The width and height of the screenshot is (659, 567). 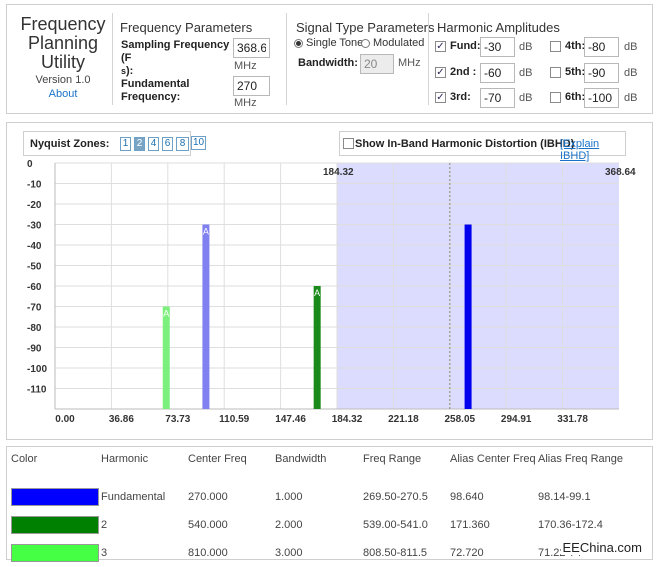 I want to click on center-freq-cell: 540.000, so click(x=208, y=525).